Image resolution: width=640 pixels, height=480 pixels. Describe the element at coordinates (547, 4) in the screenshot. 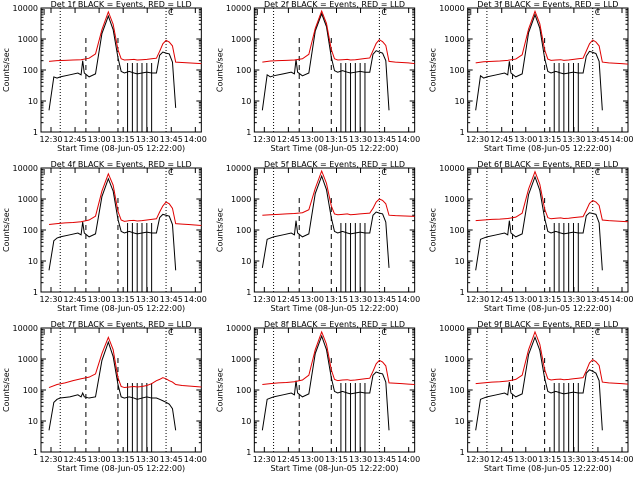

I see `panel-title: Det 3f BLACK = Events, RED = LLD` at that location.